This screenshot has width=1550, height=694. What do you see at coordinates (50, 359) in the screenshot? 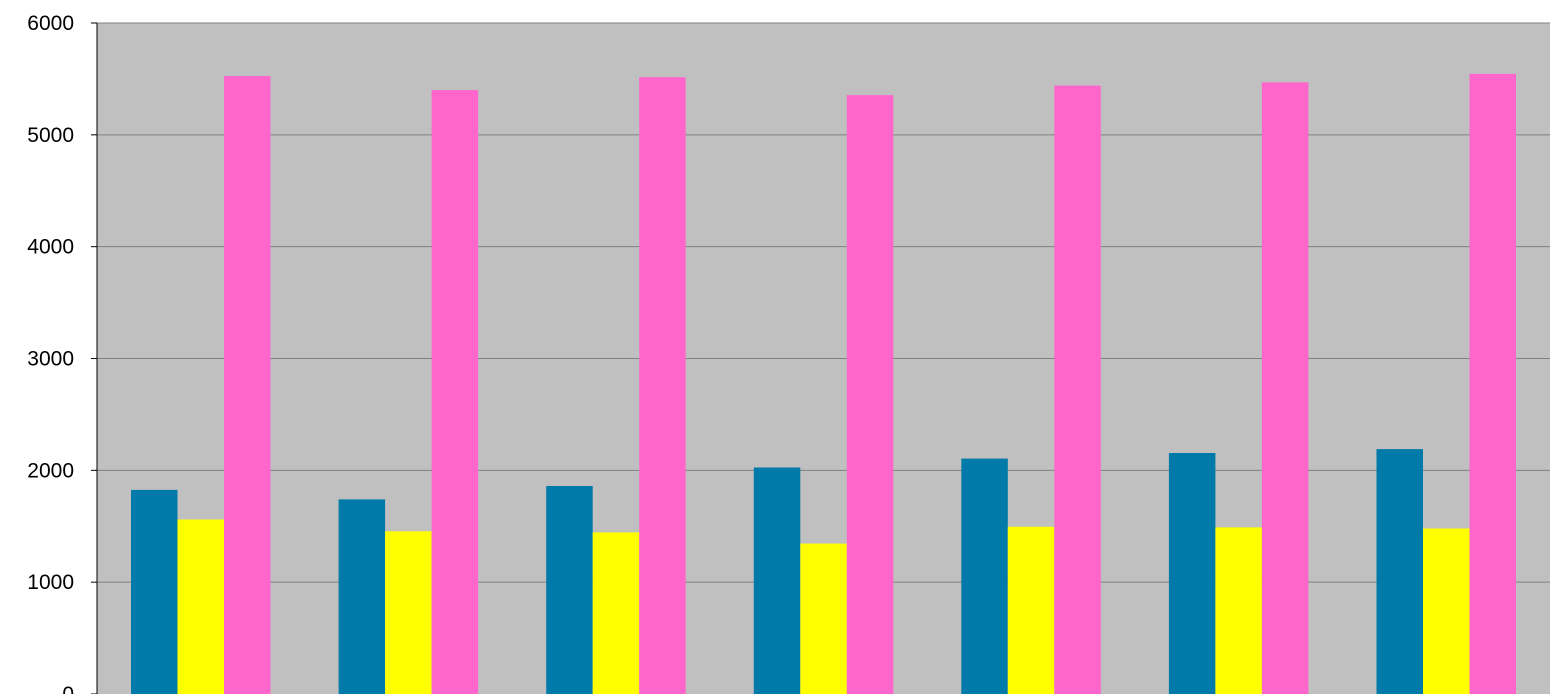
I see `y-tick-label: 3000` at bounding box center [50, 359].